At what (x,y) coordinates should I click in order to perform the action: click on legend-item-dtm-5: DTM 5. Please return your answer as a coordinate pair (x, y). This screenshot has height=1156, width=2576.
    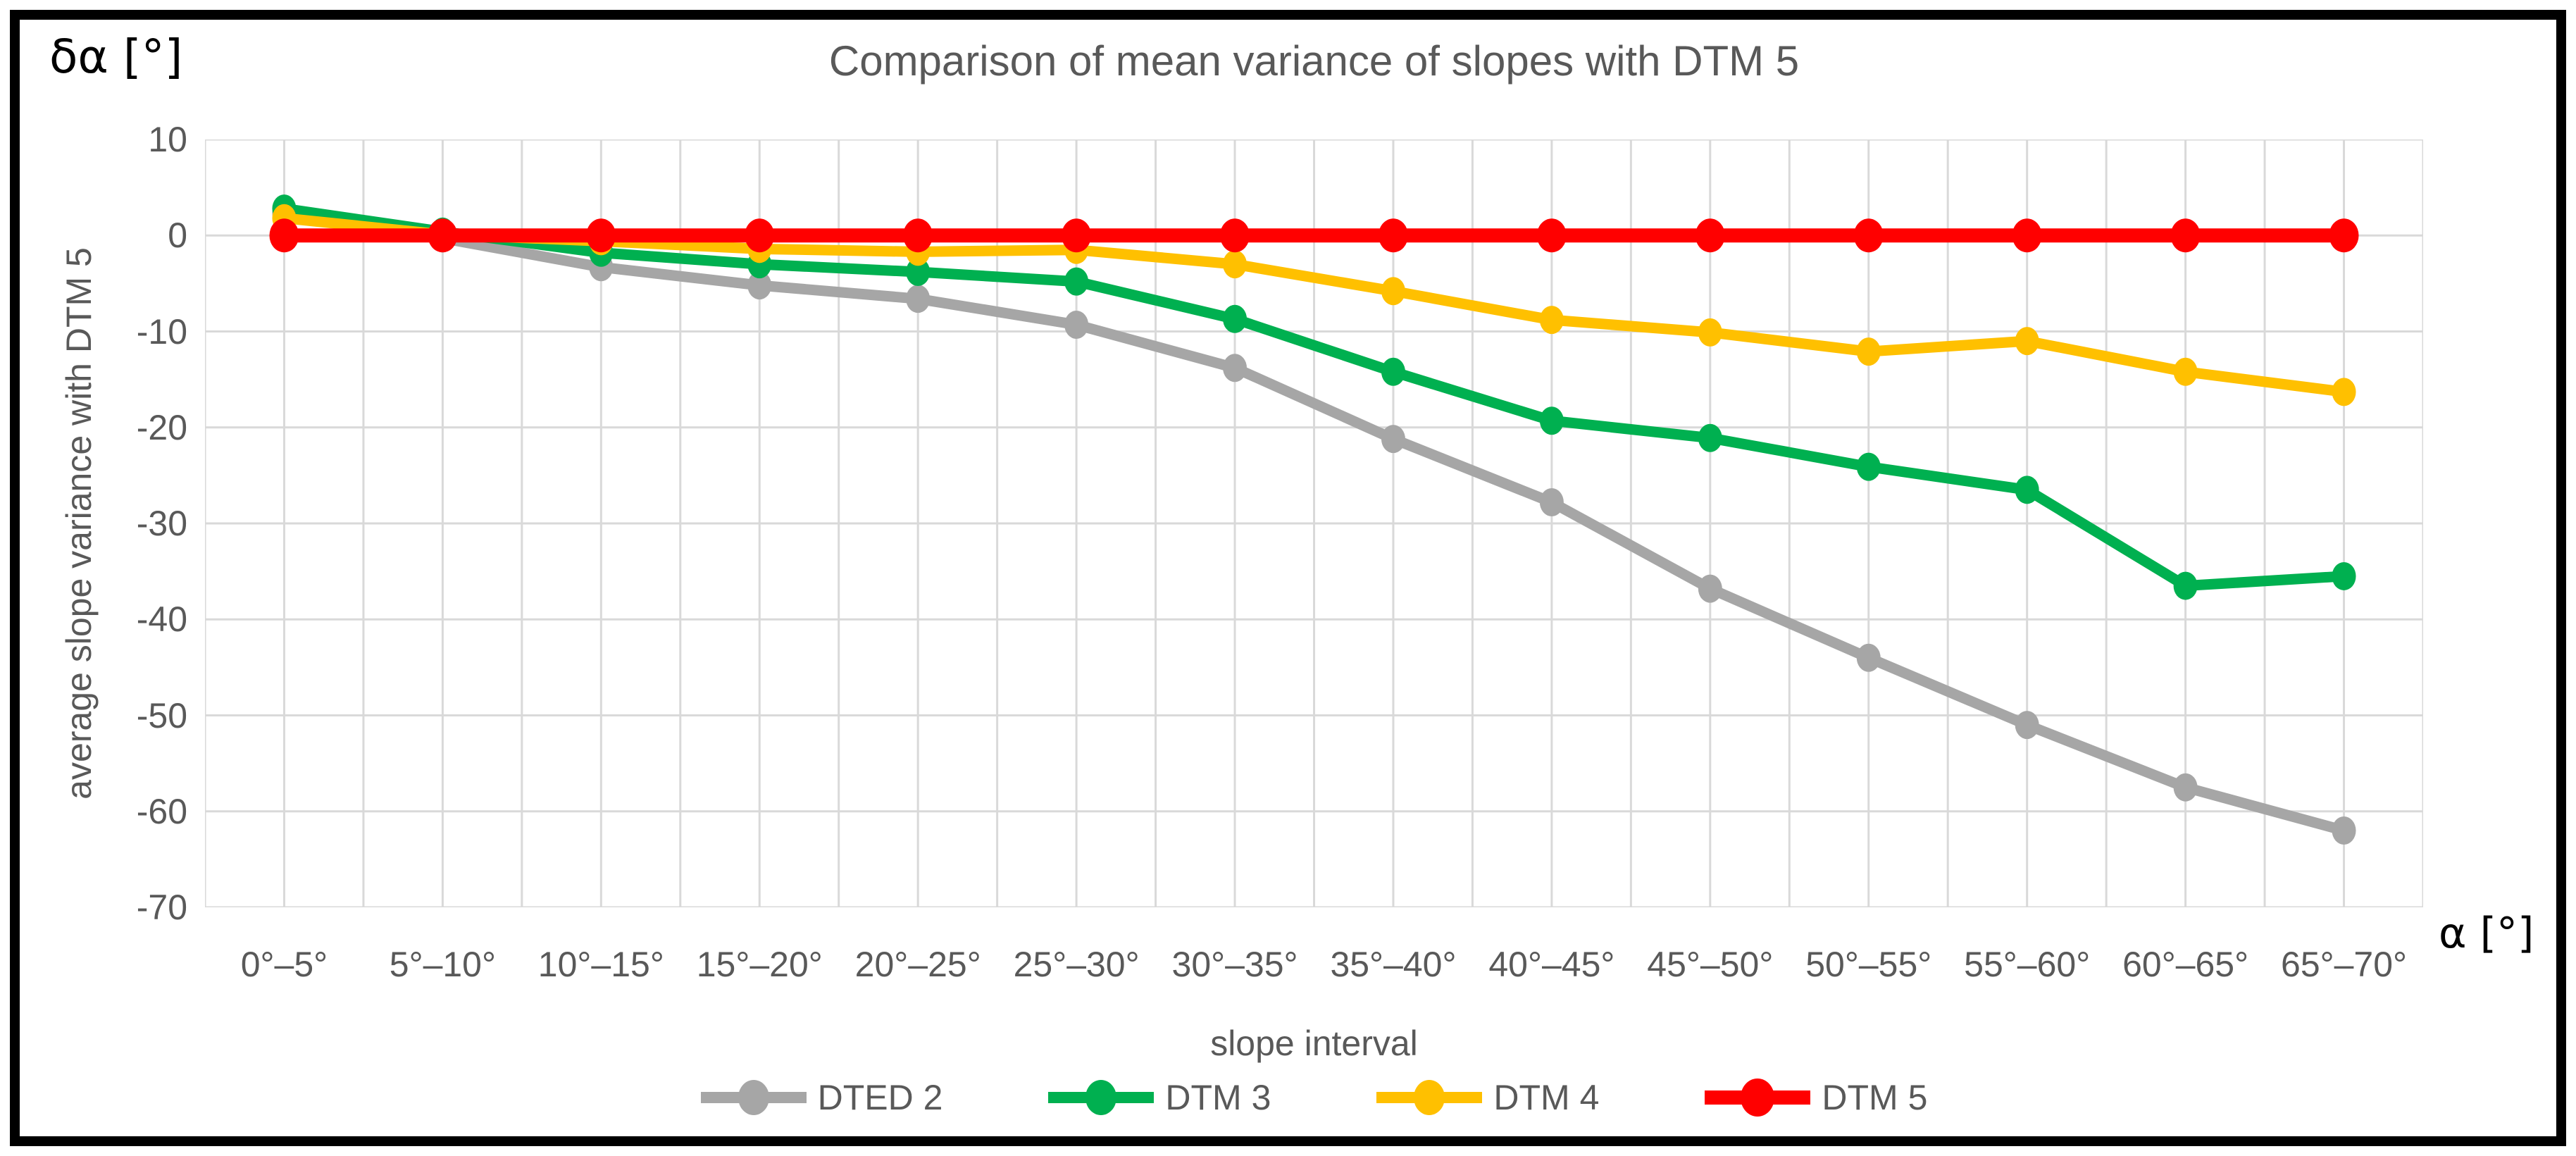
    Looking at the image, I should click on (1816, 1097).